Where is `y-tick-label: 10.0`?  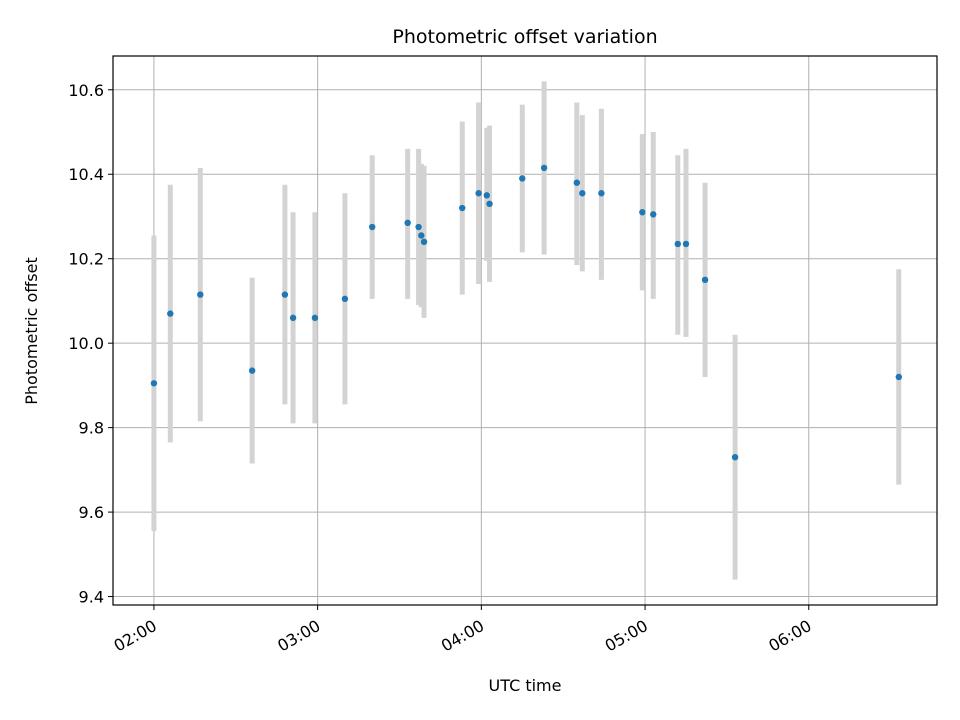
y-tick-label: 10.0 is located at coordinates (86, 343).